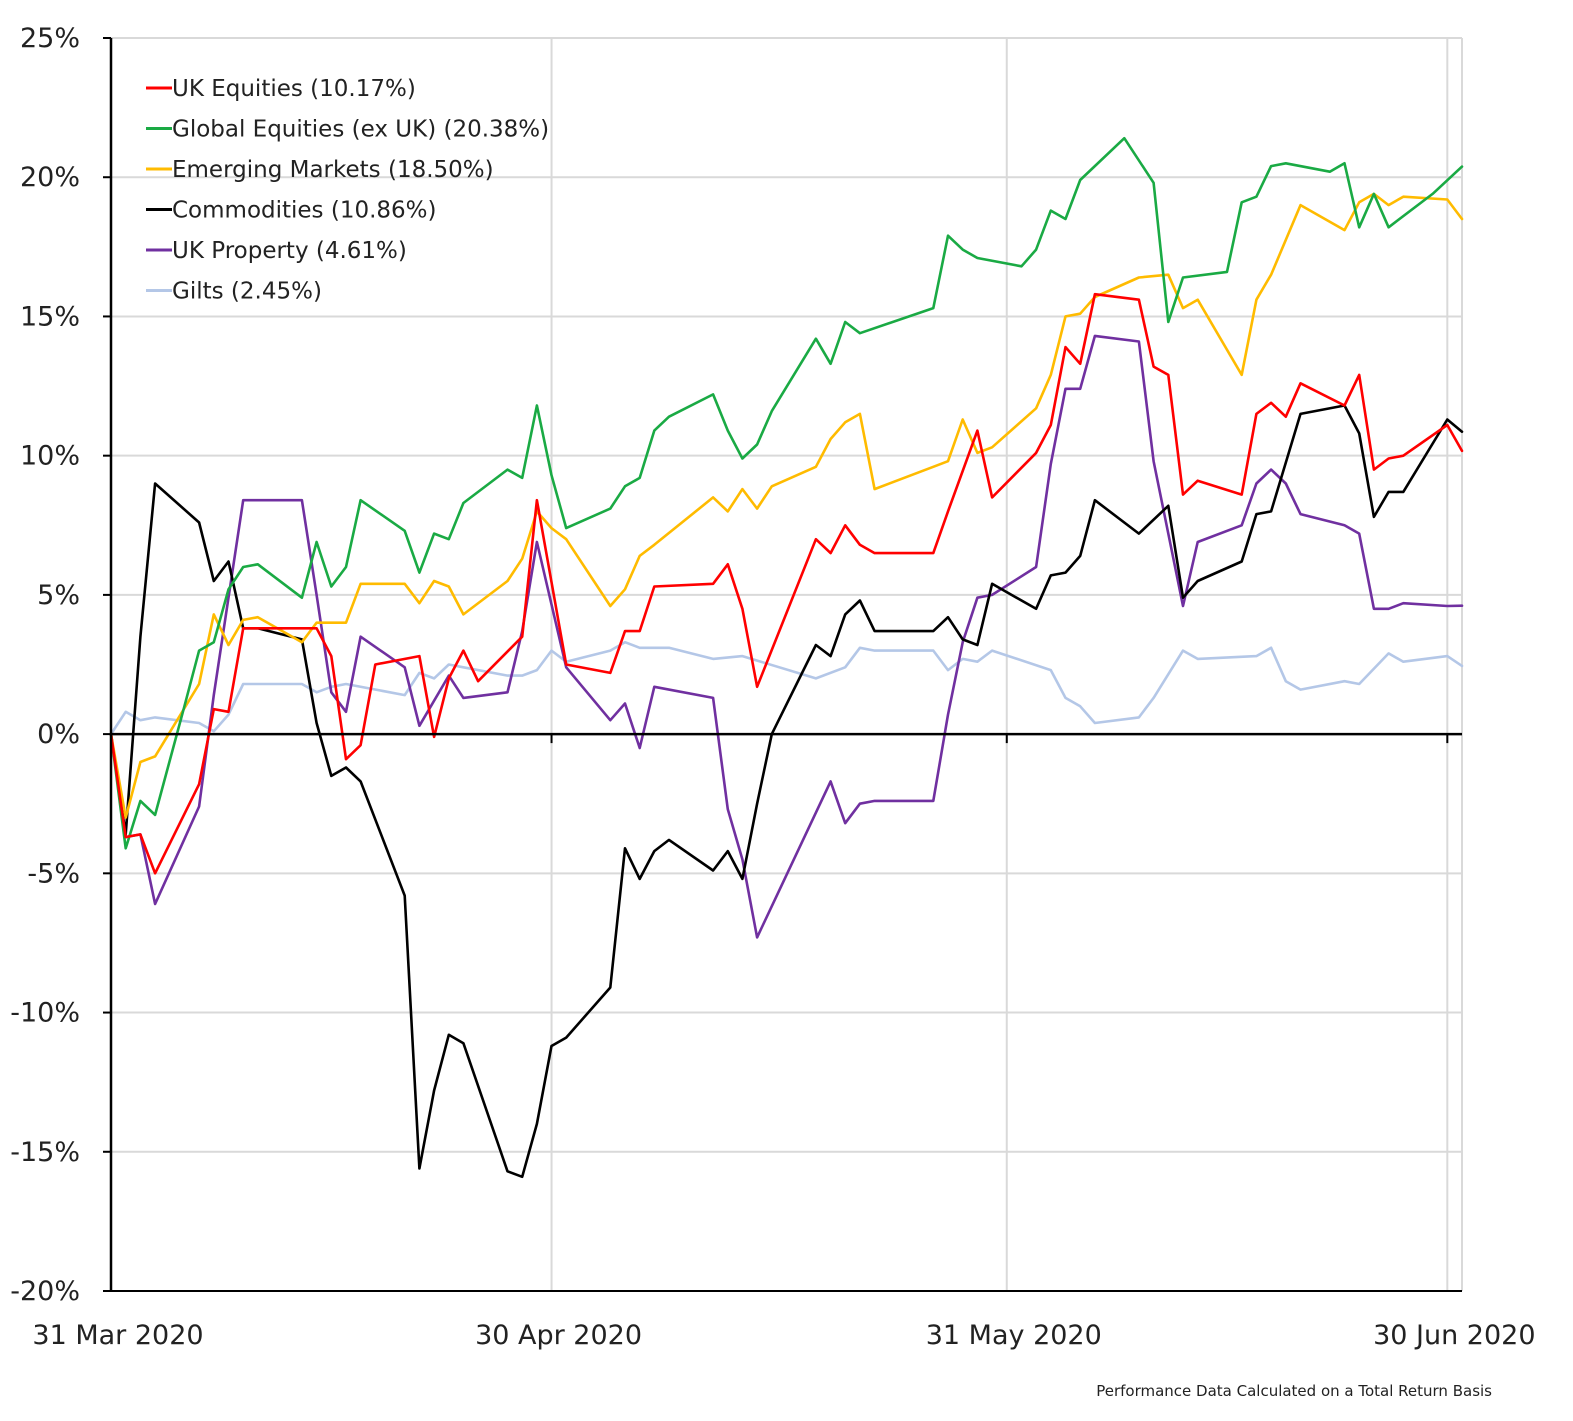 Image resolution: width=1573 pixels, height=1421 pixels. I want to click on y-tick-label: -20%, so click(45, 1291).